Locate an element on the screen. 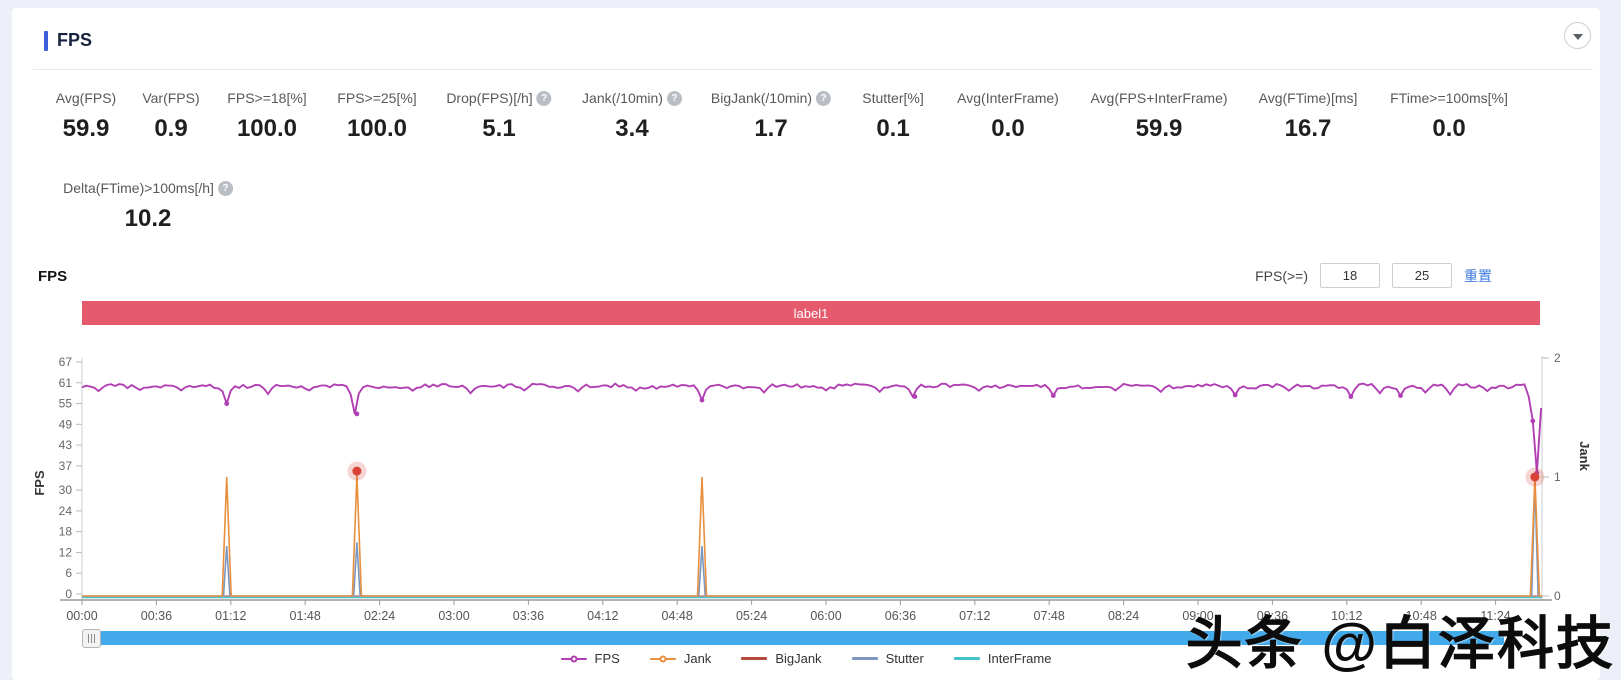  metric-drop-fps: Drop(FPS)[/h]? 5.1 is located at coordinates (499, 116).